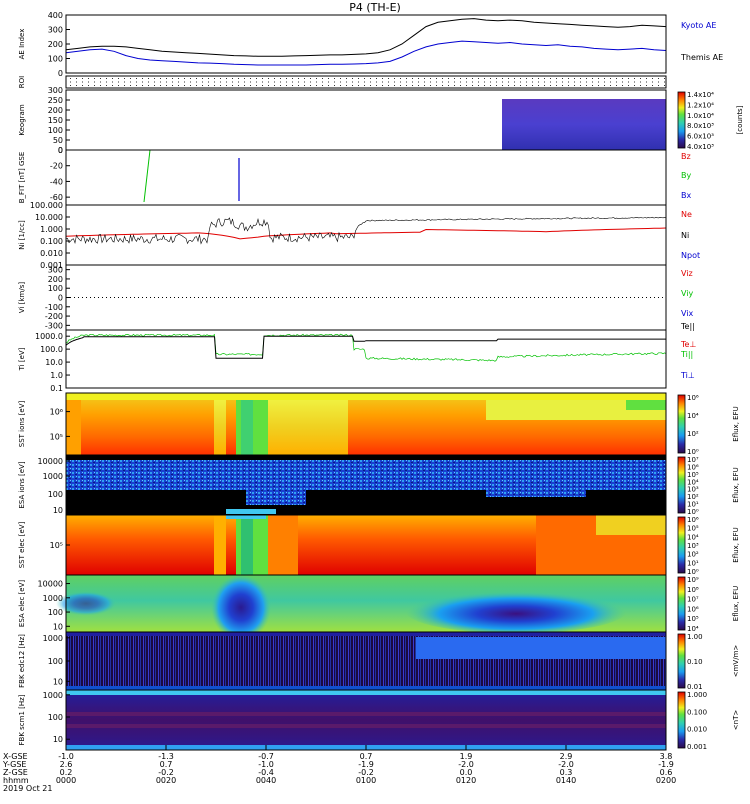 The image size is (750, 804). I want to click on sst-ion-col, so click(220, 427).